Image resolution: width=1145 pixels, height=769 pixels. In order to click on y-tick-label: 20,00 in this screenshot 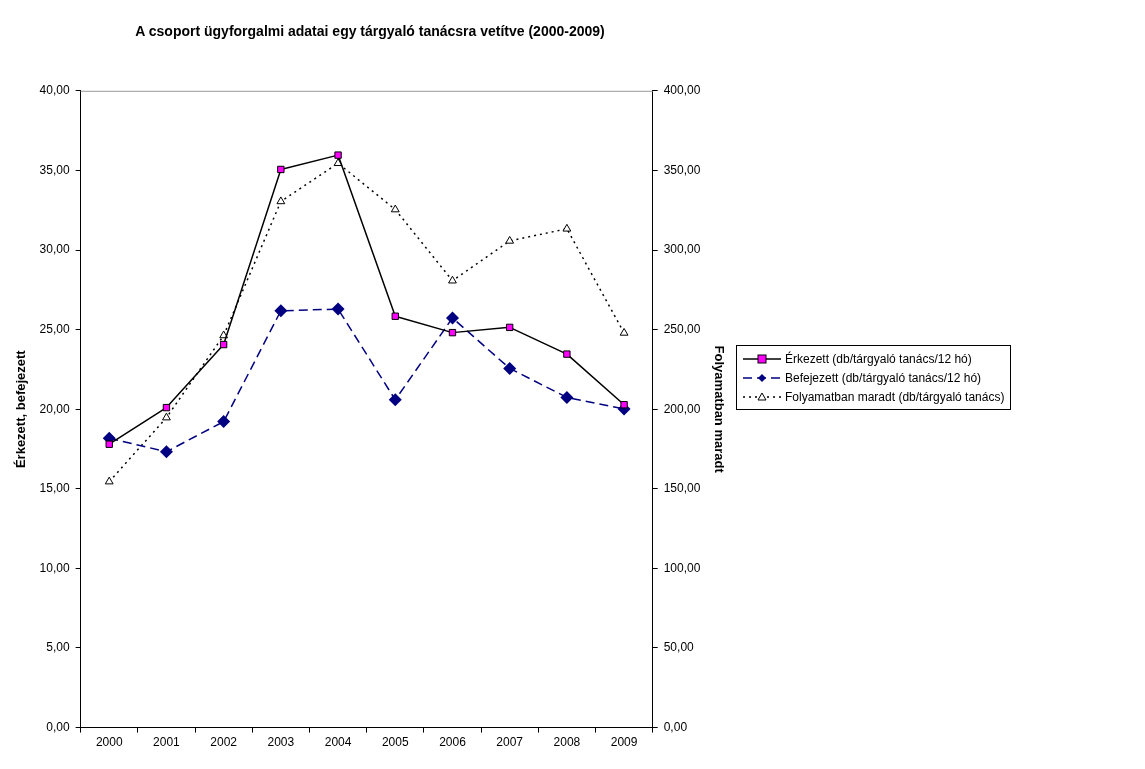, I will do `click(54, 408)`.